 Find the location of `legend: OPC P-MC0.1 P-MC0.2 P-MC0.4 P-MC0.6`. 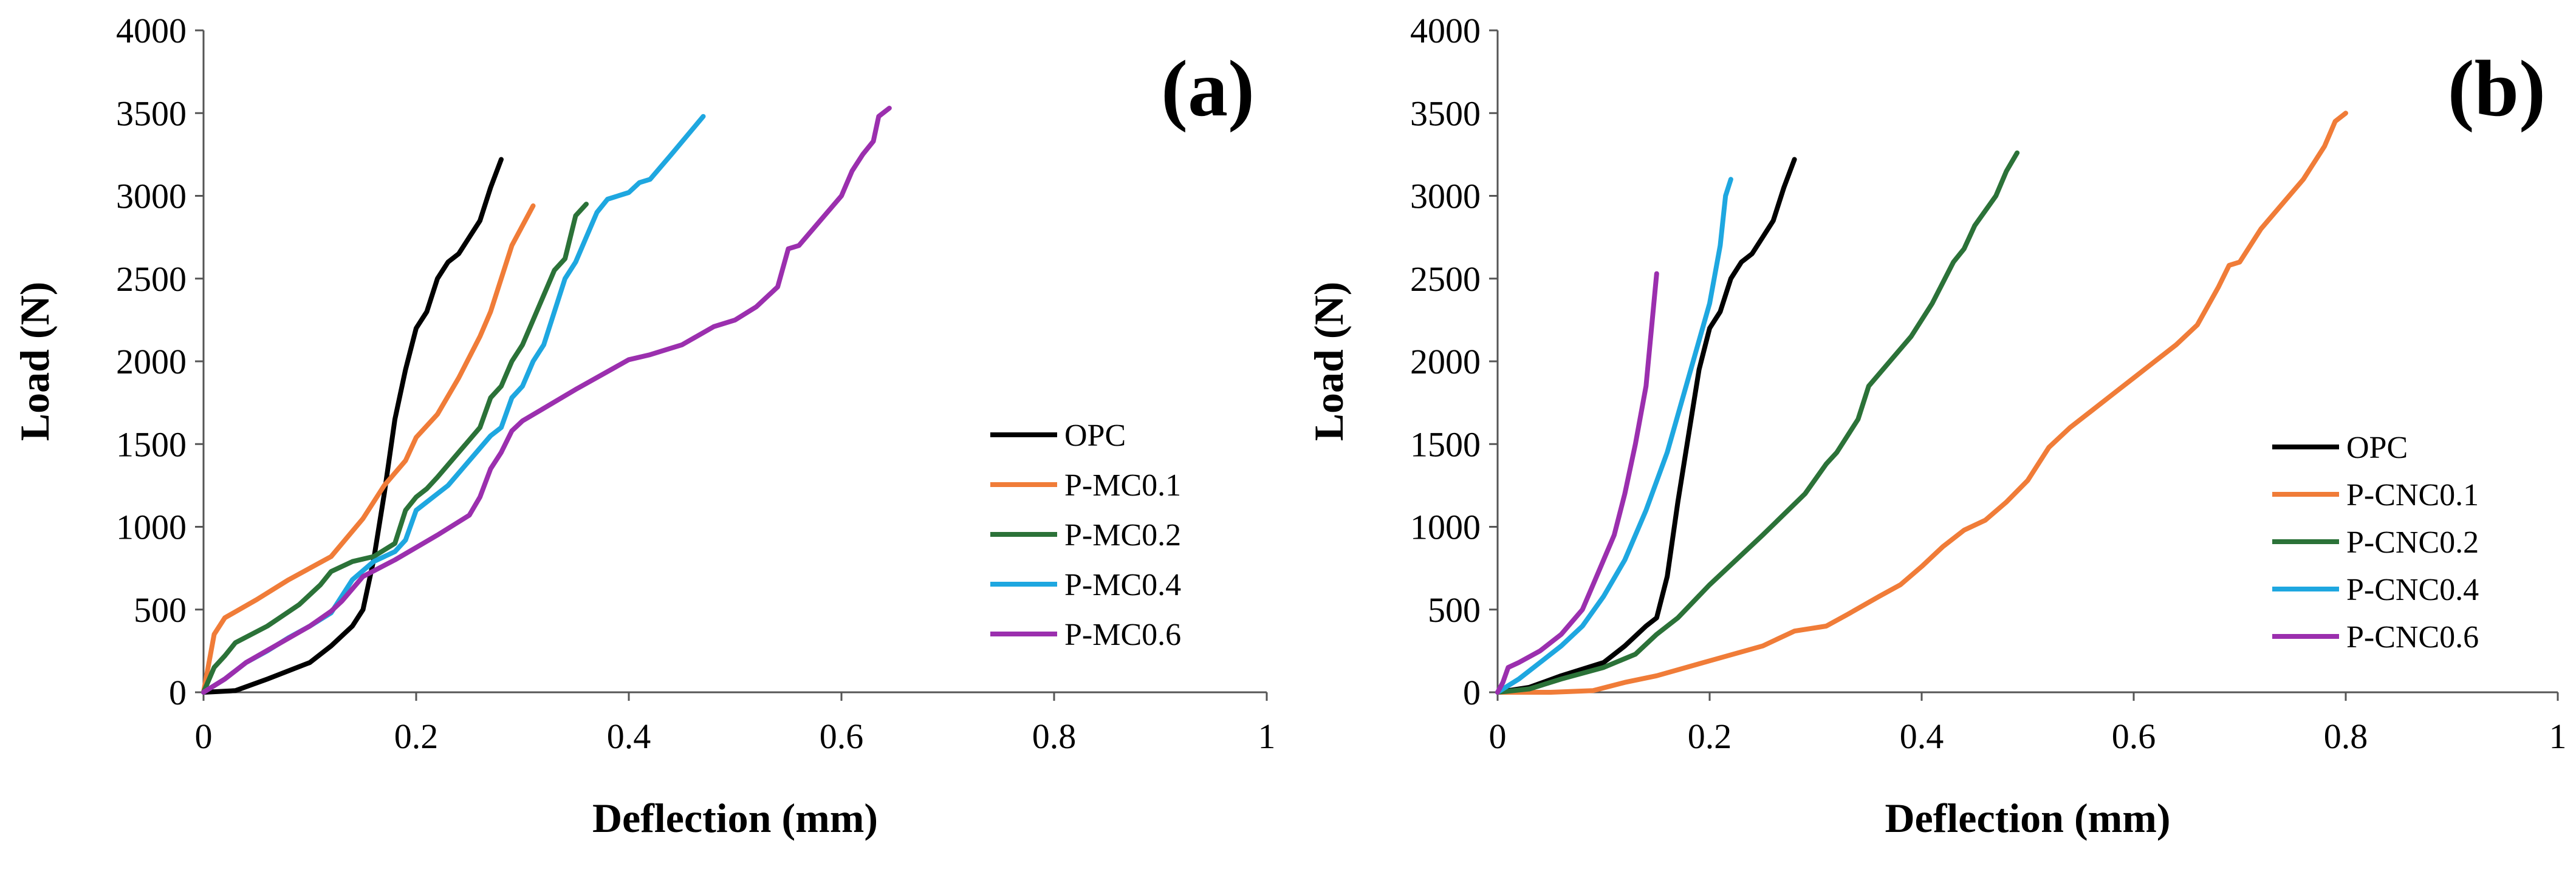

legend: OPC P-MC0.1 P-MC0.2 P-MC0.4 P-MC0.6 is located at coordinates (1085, 535).